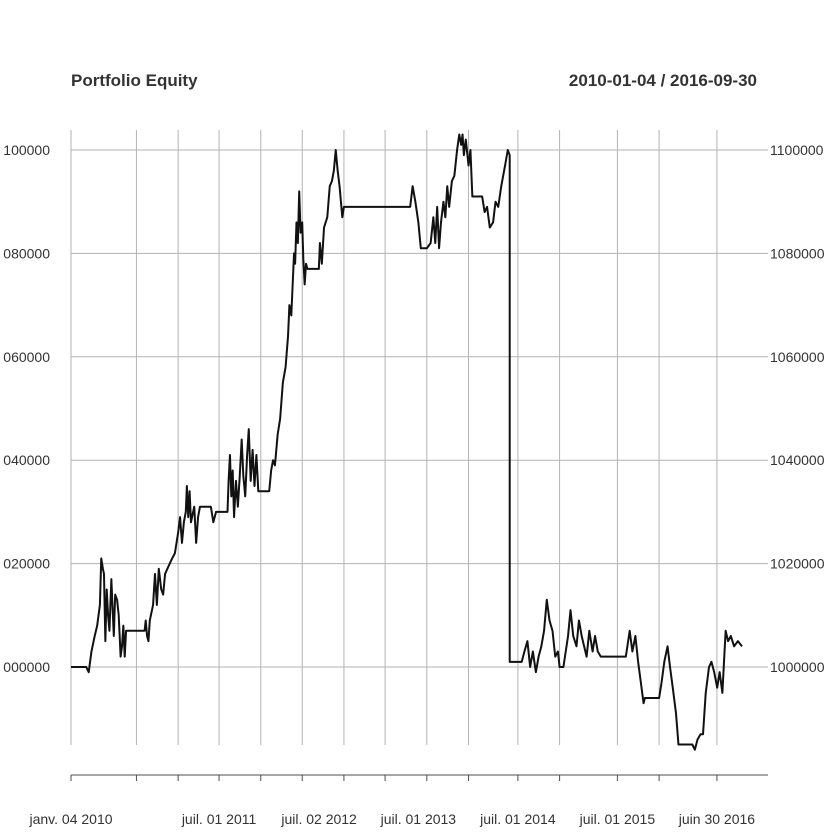 This screenshot has width=840, height=840. Describe the element at coordinates (26, 564) in the screenshot. I see `y-tick-label-left: 020000` at that location.